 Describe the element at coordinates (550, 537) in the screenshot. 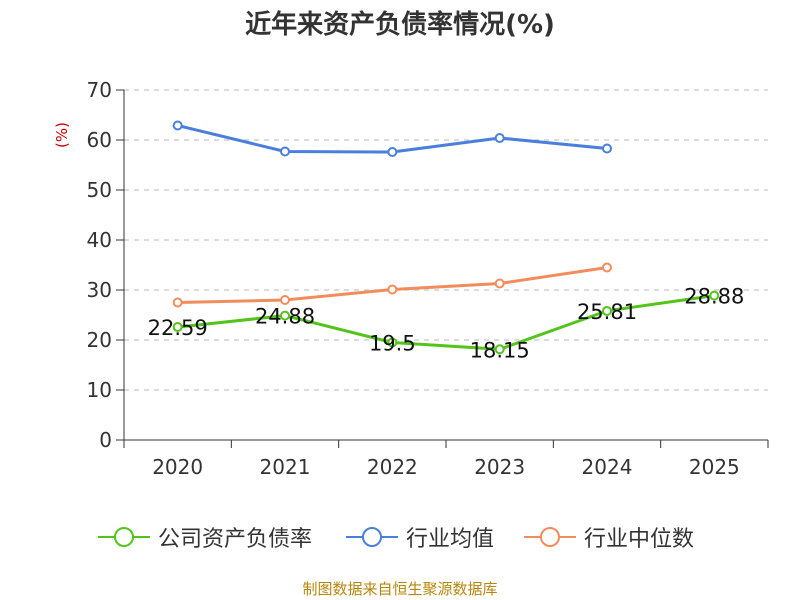

I see `legend-marker-industry-median` at that location.